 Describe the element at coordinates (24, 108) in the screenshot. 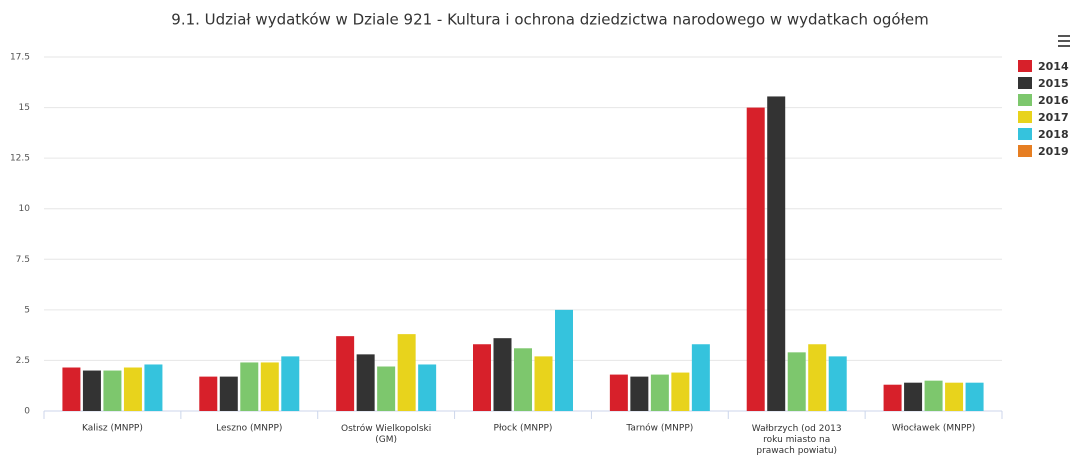

I see `y-tick-label: 15` at that location.